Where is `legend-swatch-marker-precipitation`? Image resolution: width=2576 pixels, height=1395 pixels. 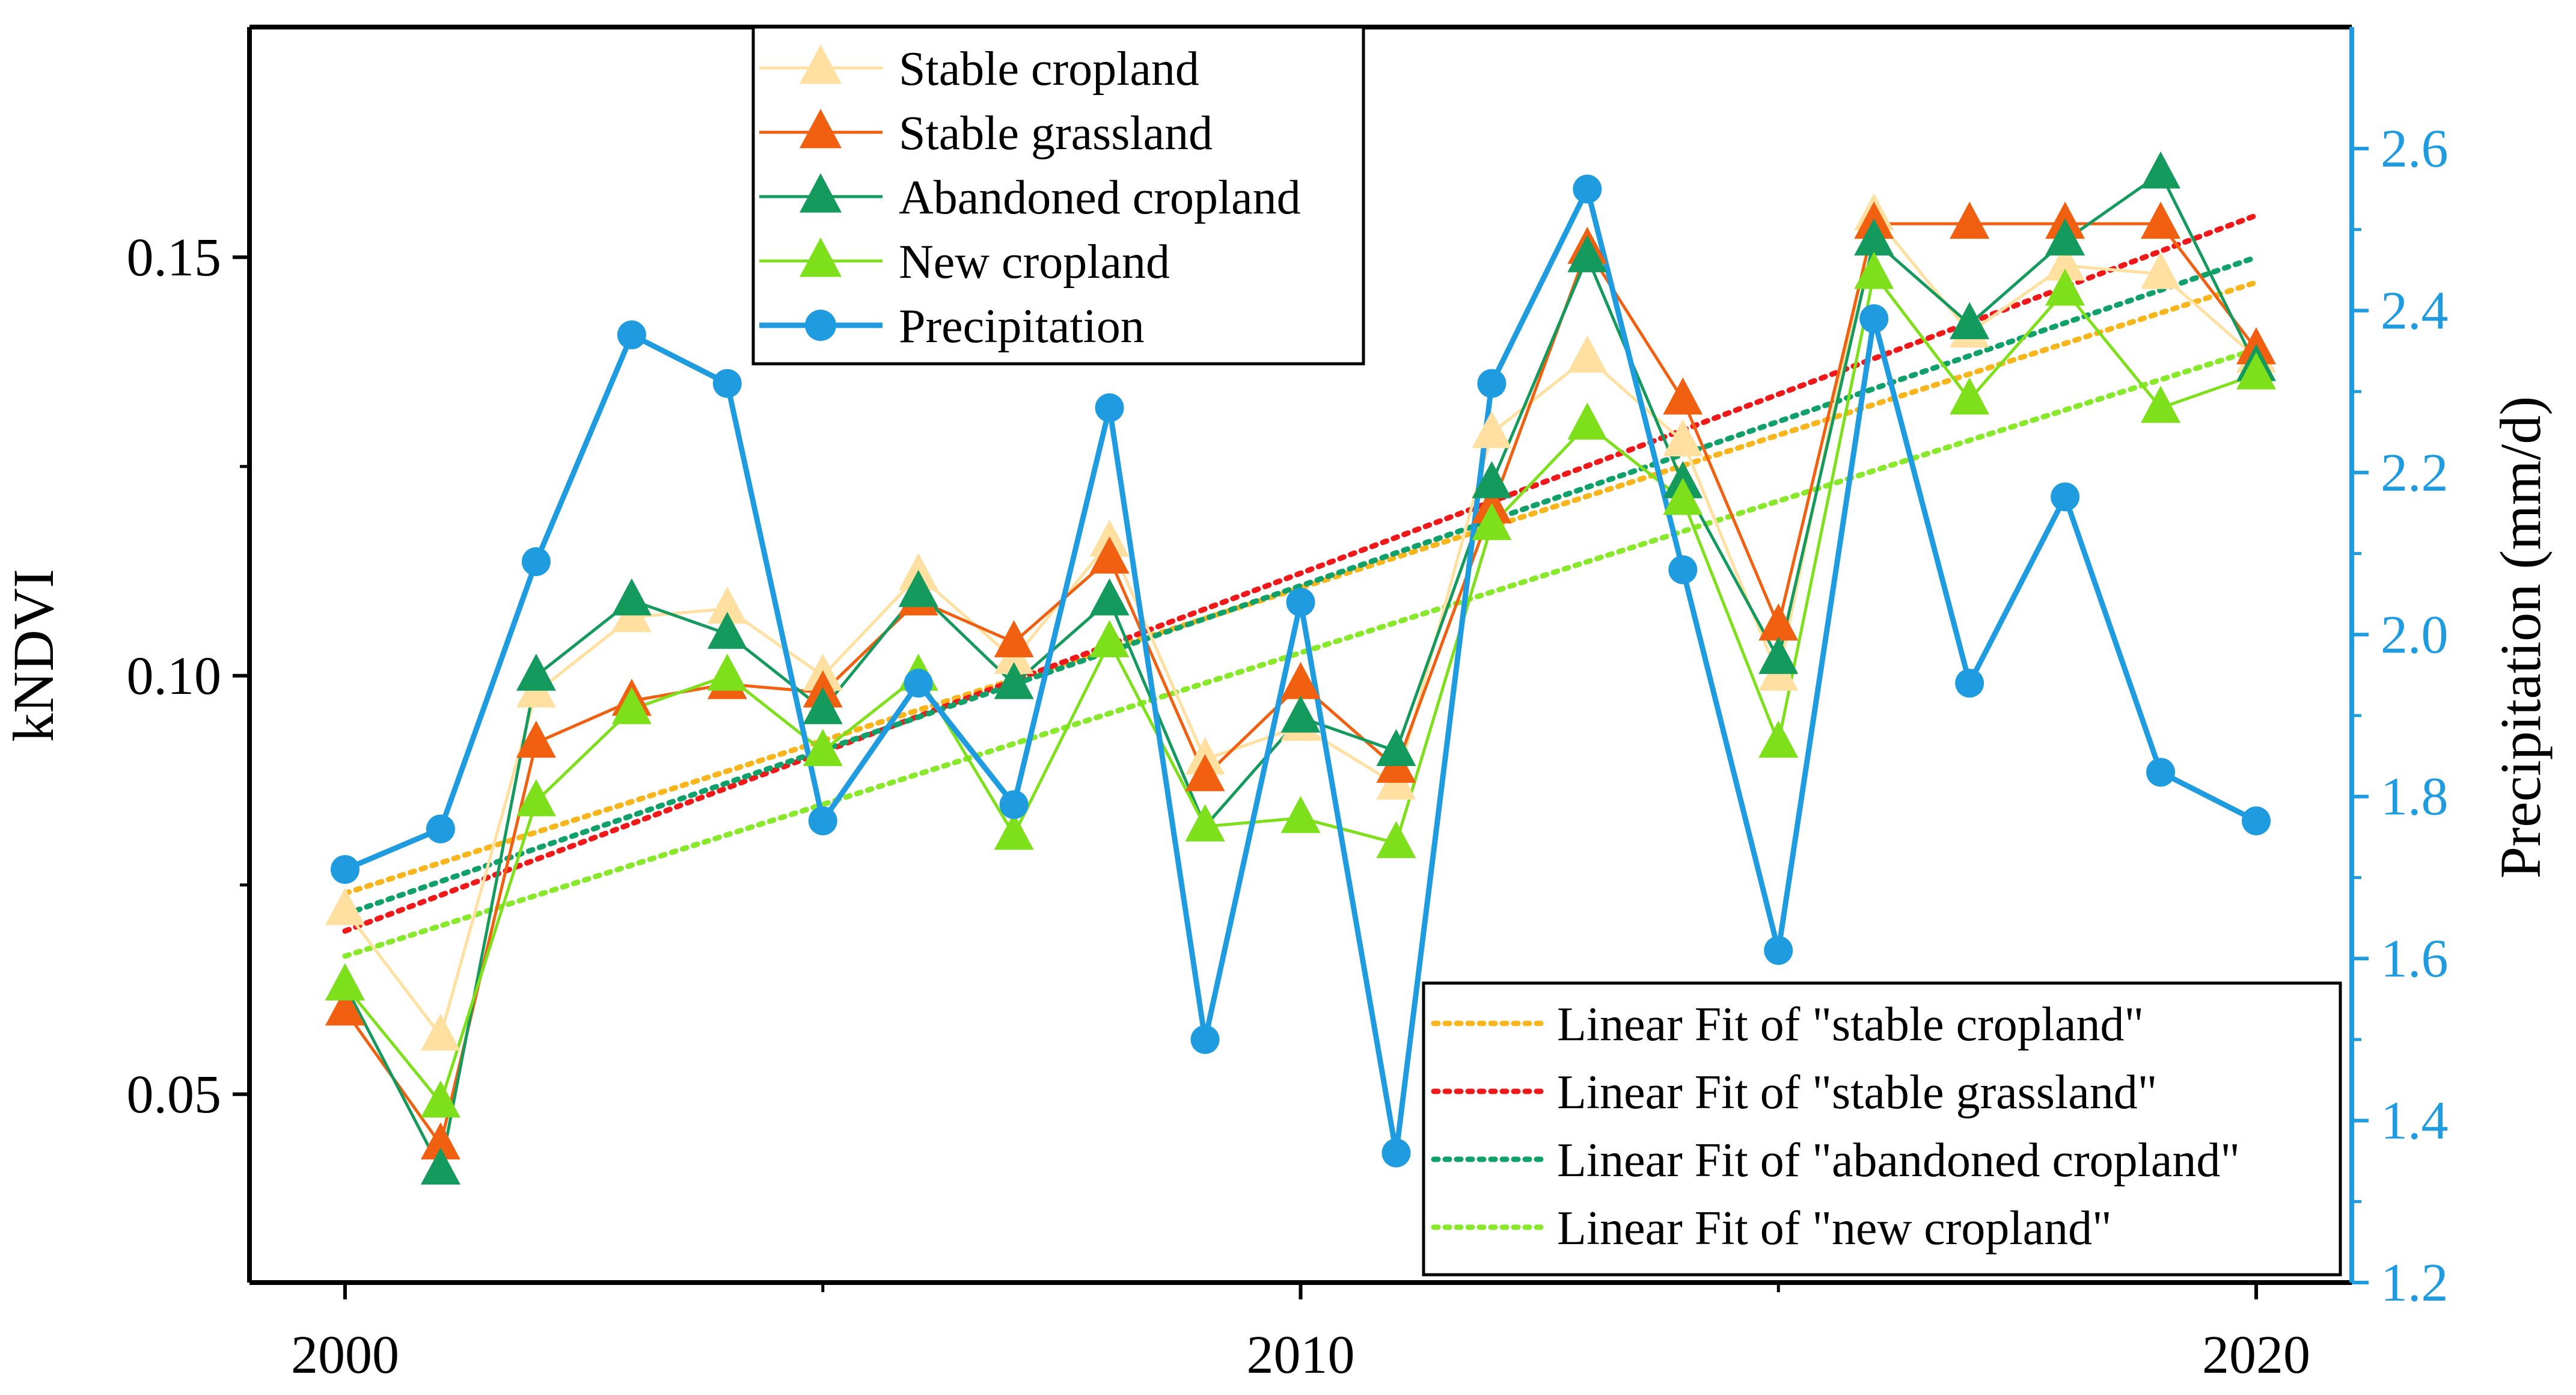 legend-swatch-marker-precipitation is located at coordinates (820, 325).